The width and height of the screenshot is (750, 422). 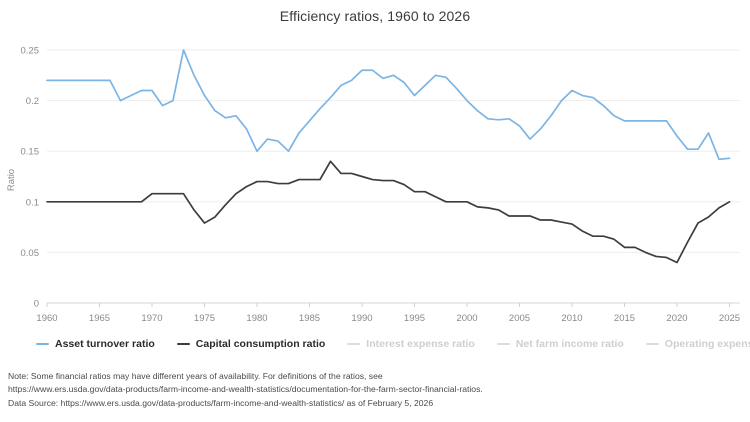 What do you see at coordinates (32, 101) in the screenshot?
I see `y-axis-tick-label: 0.2` at bounding box center [32, 101].